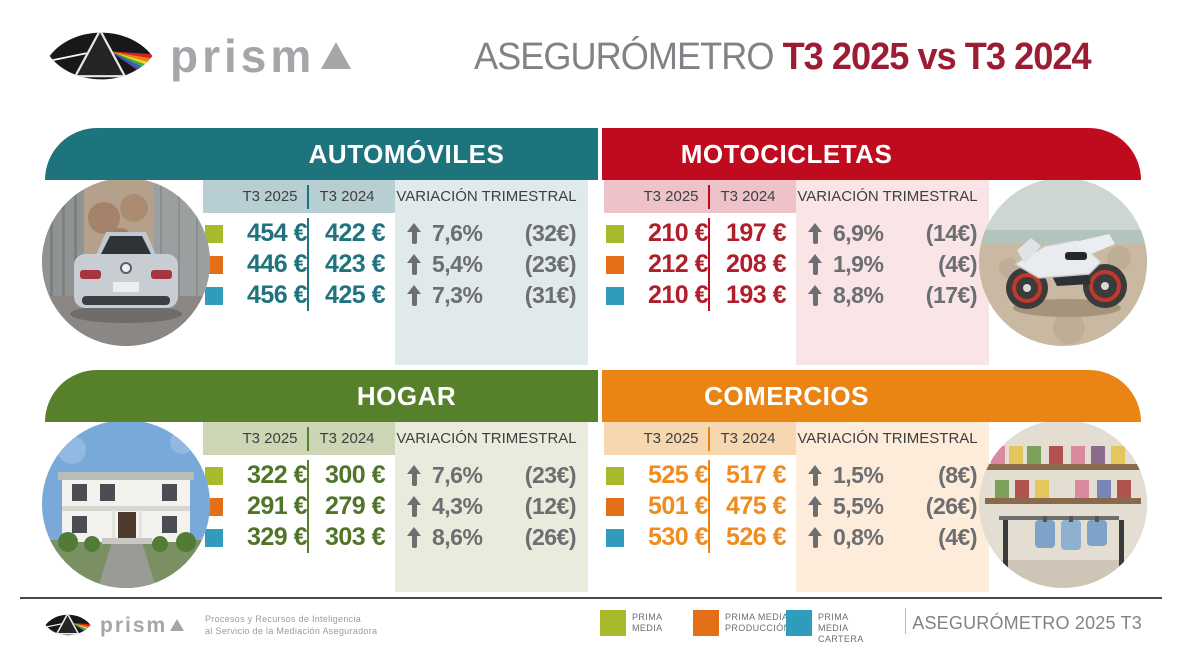  What do you see at coordinates (68, 625) in the screenshot?
I see `footer-prisma-eye-icon` at bounding box center [68, 625].